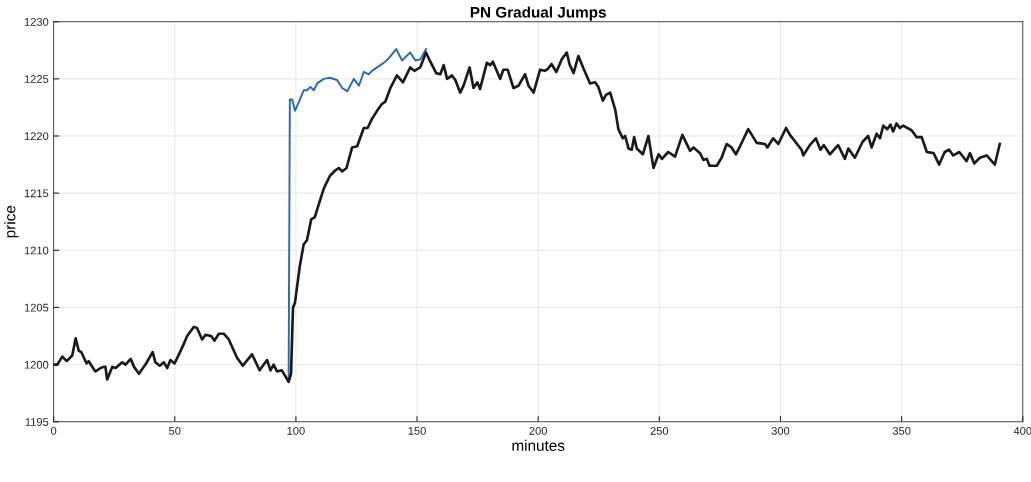 The width and height of the screenshot is (1031, 482). I want to click on y-tick-label: 1215, so click(36, 193).